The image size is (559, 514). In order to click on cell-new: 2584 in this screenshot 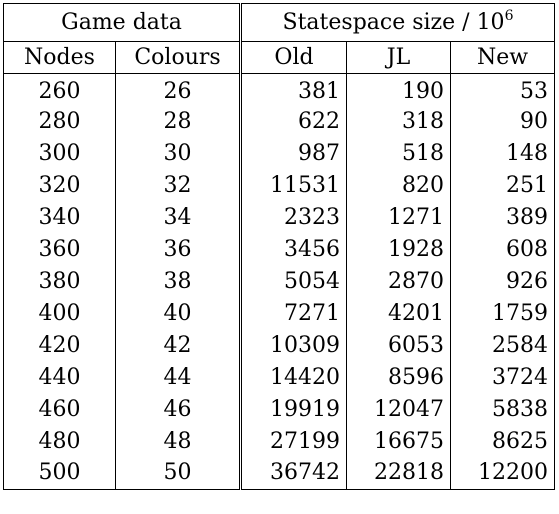, I will do `click(502, 345)`.